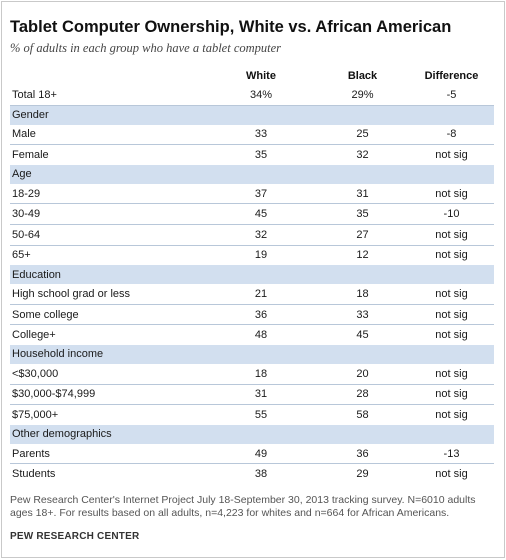  I want to click on header-black: Black, so click(362, 76).